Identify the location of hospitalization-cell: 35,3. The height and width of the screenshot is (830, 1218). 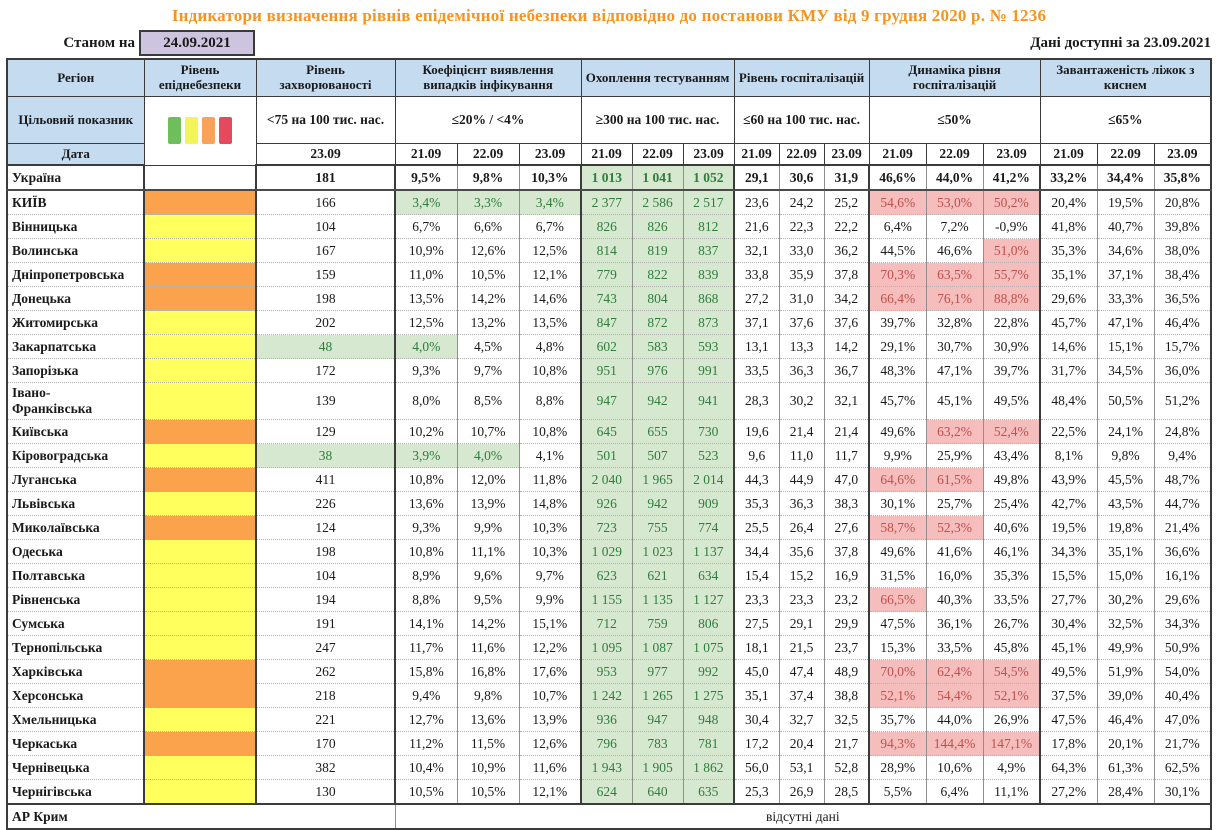
(756, 503).